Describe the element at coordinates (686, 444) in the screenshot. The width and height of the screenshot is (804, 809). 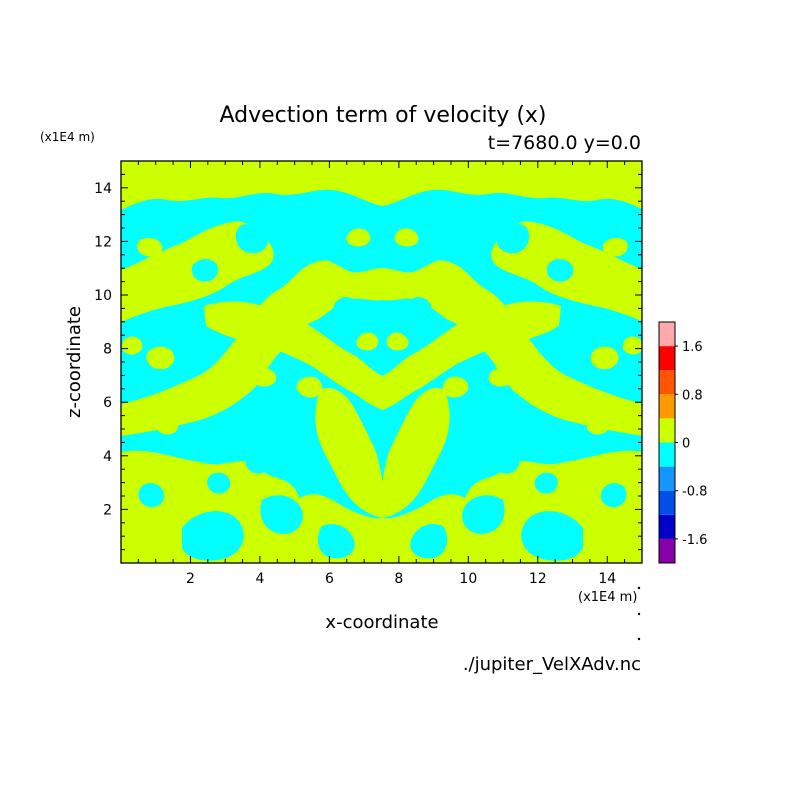
I see `colorbar-tick-label: 0` at that location.